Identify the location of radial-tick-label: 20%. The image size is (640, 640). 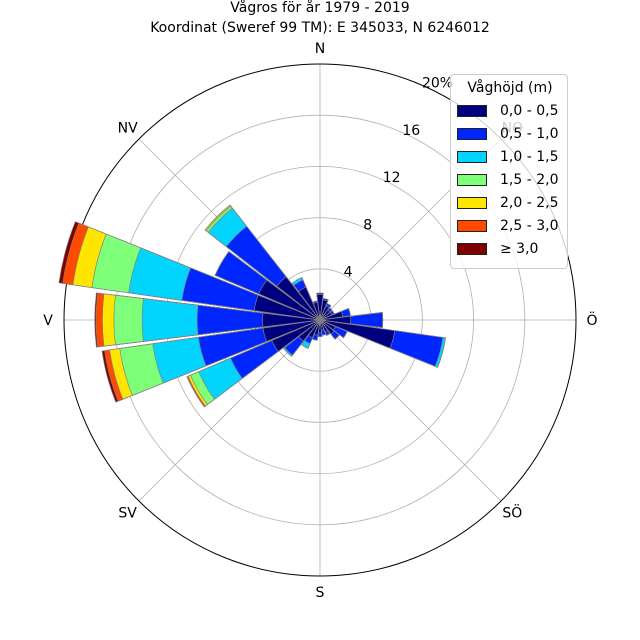
(437, 83).